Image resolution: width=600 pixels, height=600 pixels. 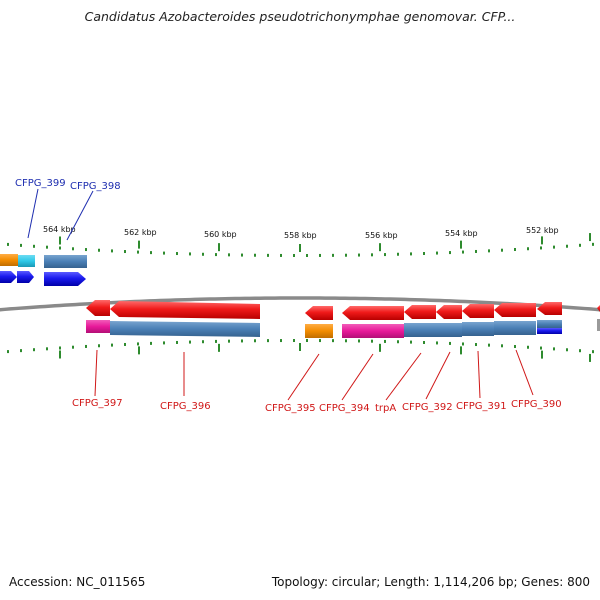 What do you see at coordinates (549, 331) in the screenshot?
I see `cog-bar-dark-blue-partial` at bounding box center [549, 331].